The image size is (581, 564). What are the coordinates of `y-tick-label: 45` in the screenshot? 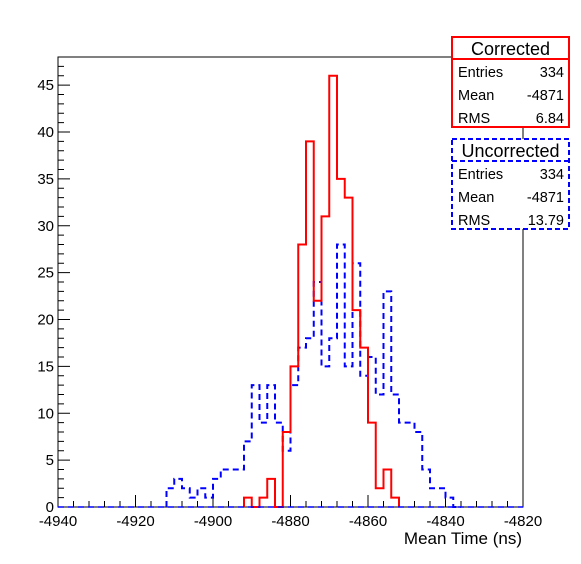 It's located at (45, 85).